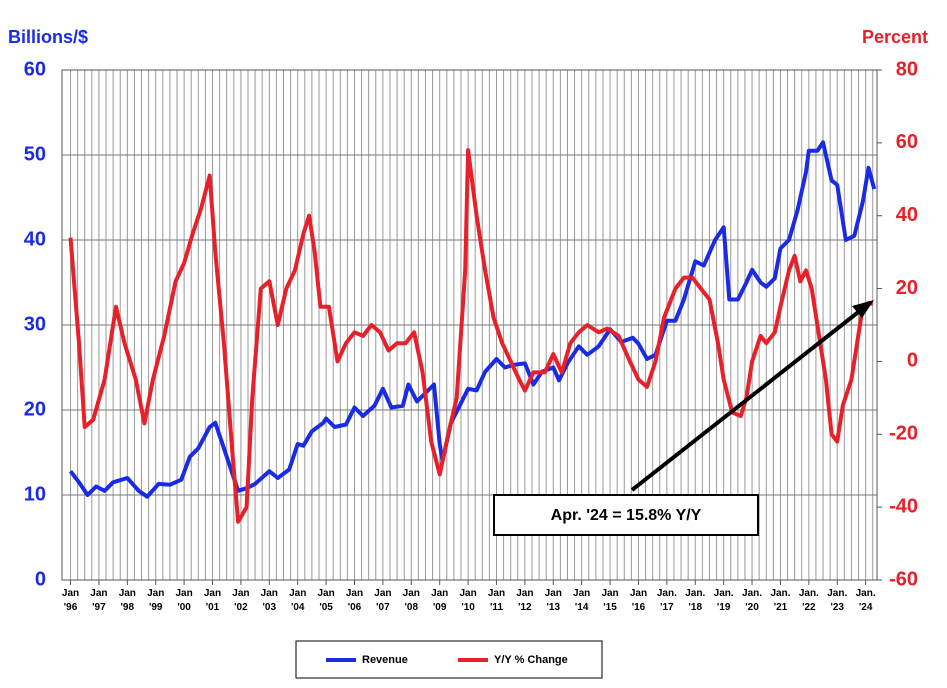 The height and width of the screenshot is (688, 947). What do you see at coordinates (609, 600) in the screenshot?
I see `x-tick-label: Jan '15` at bounding box center [609, 600].